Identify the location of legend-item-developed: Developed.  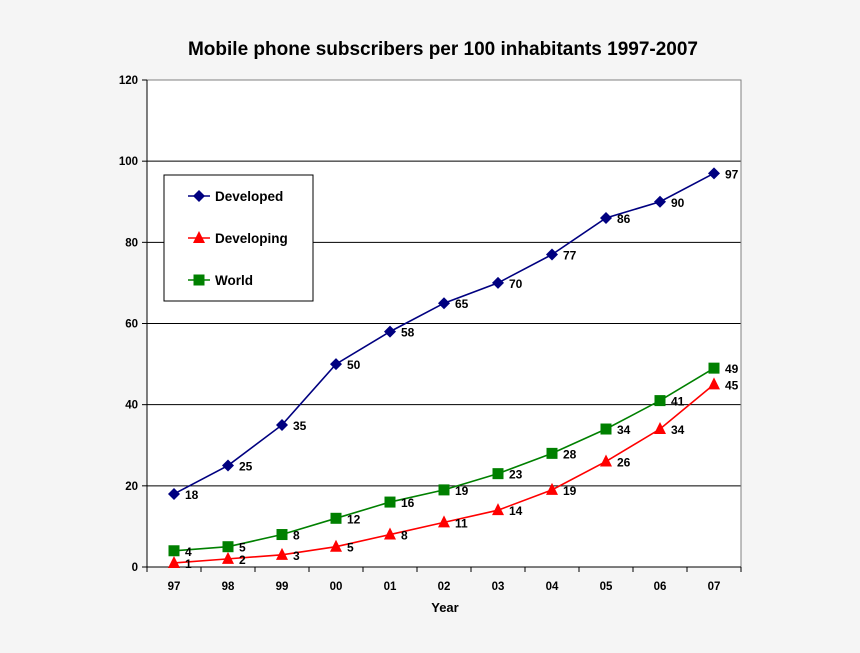
(235, 196).